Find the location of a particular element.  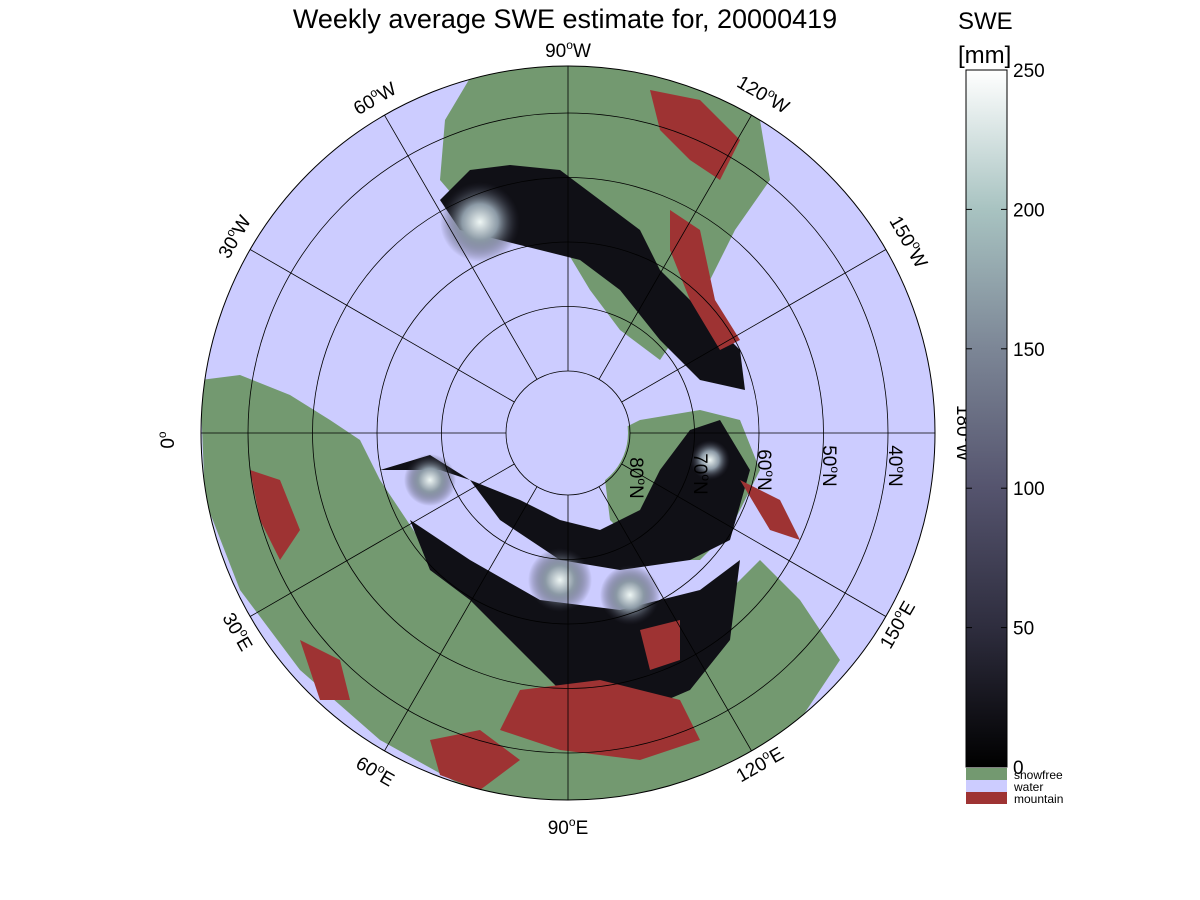

lon-label-60e: 60oE is located at coordinates (375, 770).